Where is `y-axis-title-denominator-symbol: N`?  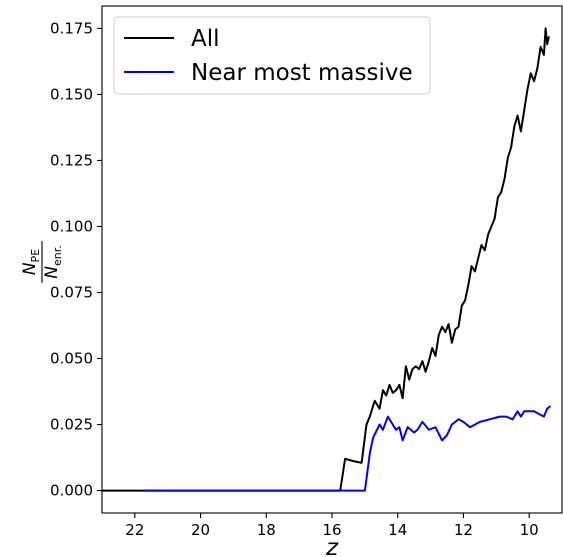
y-axis-title-denominator-symbol: N is located at coordinates (52, 272).